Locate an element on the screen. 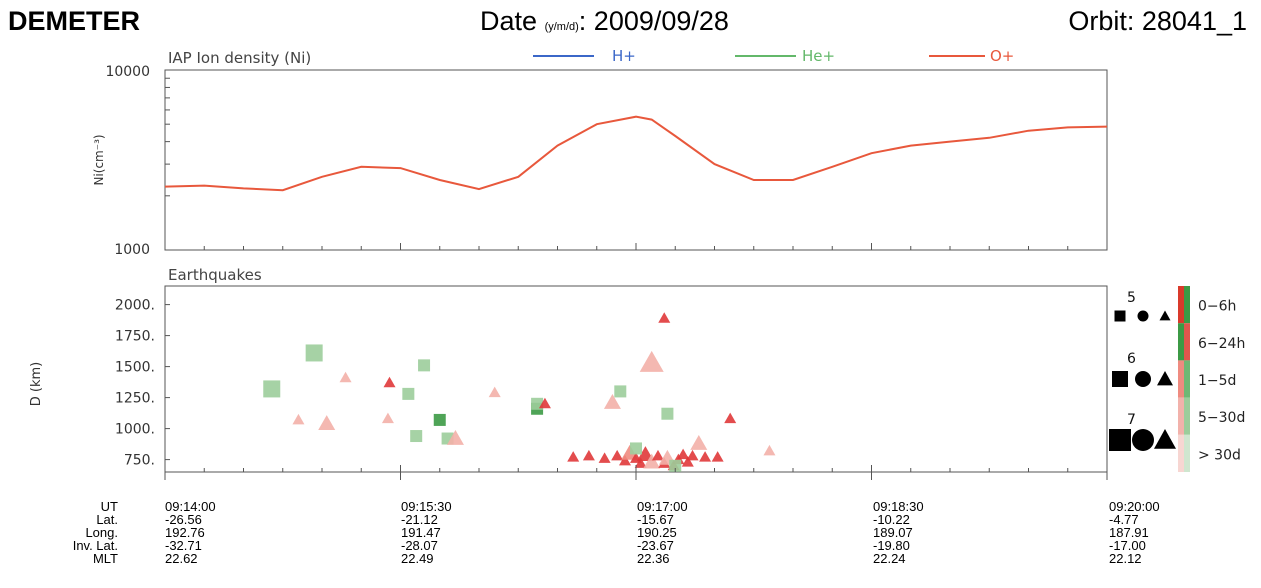 This screenshot has width=1261, height=588. earthquake-ytick-label: 1000. is located at coordinates (135, 430).